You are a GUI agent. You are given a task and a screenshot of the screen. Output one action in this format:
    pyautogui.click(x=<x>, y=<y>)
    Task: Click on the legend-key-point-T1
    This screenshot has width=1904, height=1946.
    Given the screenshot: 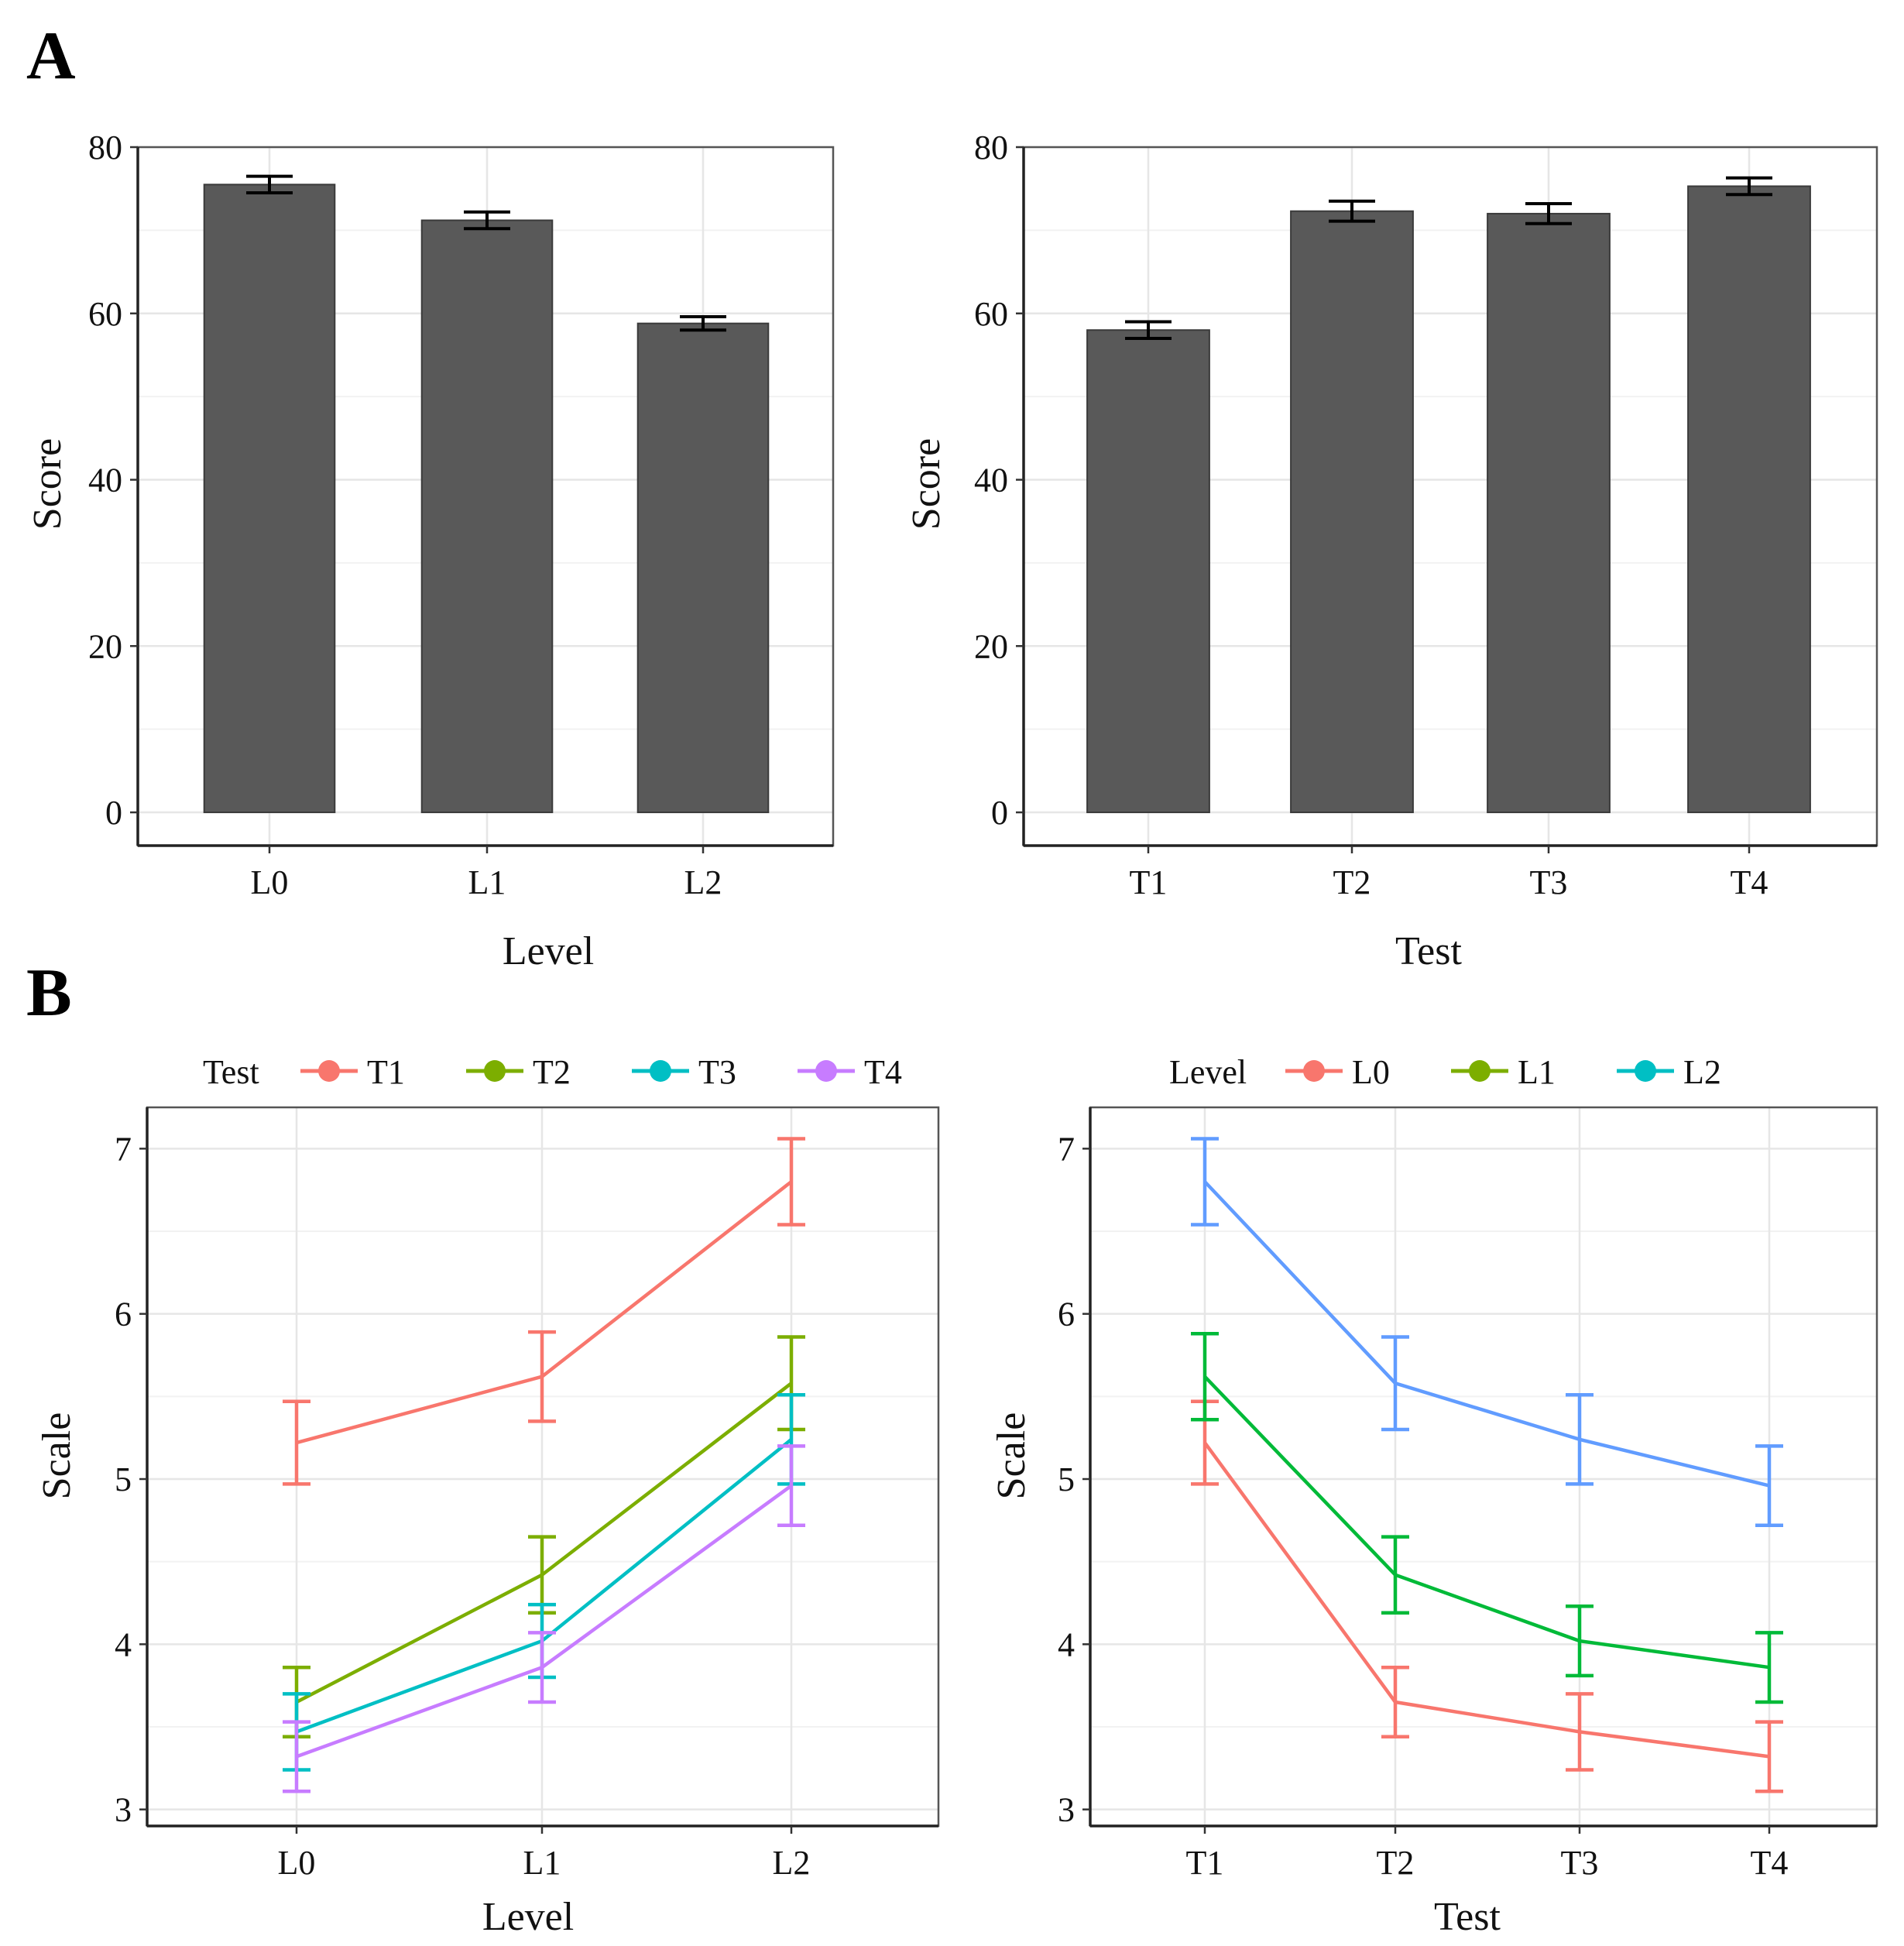 What is the action you would take?
    pyautogui.click(x=329, y=1071)
    